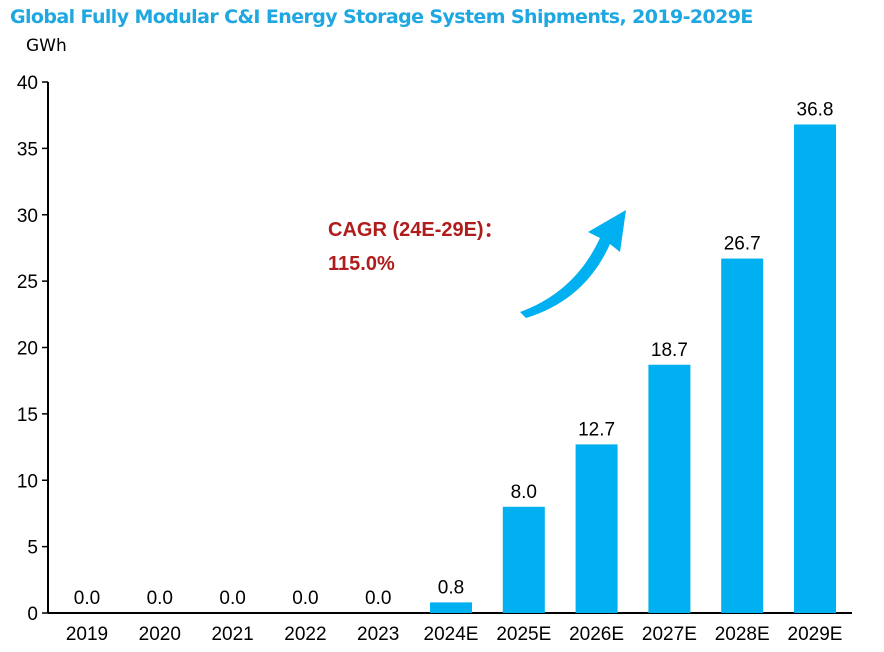 The height and width of the screenshot is (652, 884). I want to click on y-tick-label: 35, so click(27, 149).